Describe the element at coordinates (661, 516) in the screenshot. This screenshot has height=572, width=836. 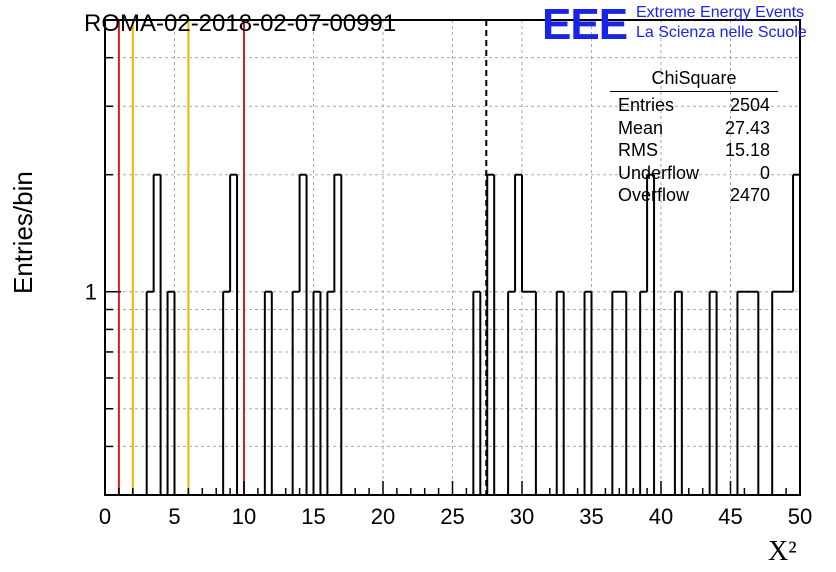
I see `x-tick-label: 40` at that location.